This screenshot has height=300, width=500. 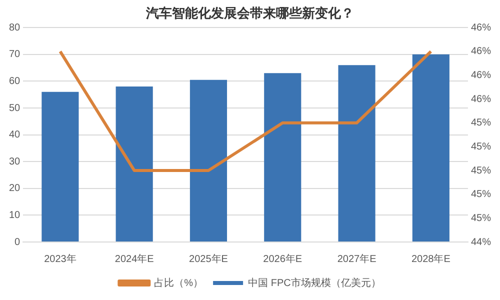 What do you see at coordinates (179, 282) in the screenshot?
I see `legend-label: 占比（%）` at bounding box center [179, 282].